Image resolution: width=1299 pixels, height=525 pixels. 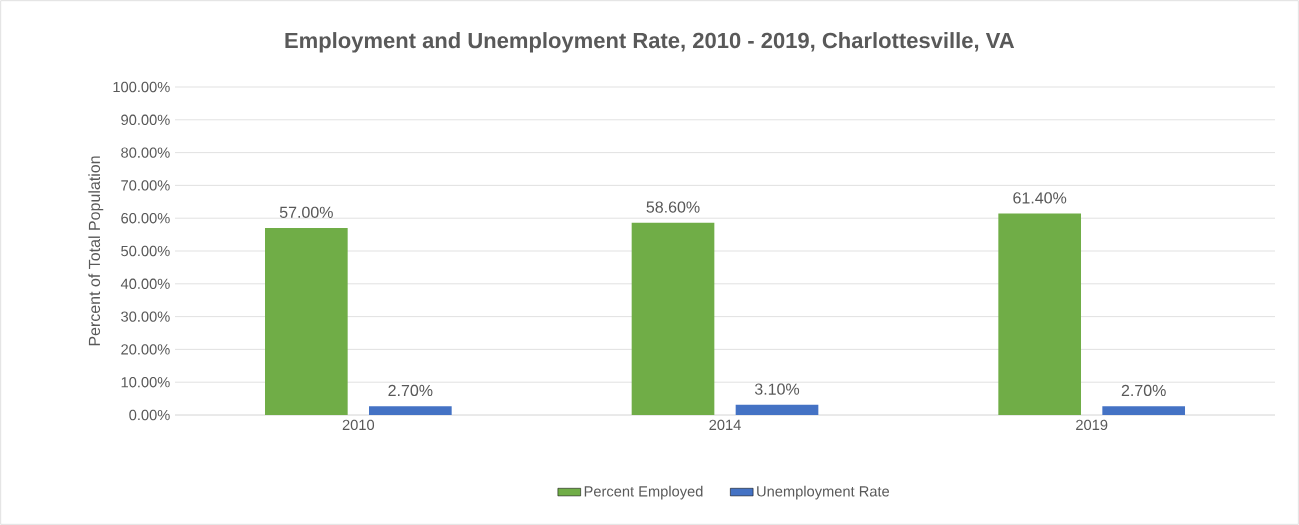 What do you see at coordinates (145, 283) in the screenshot?
I see `y-tick-label: 40.00%` at bounding box center [145, 283].